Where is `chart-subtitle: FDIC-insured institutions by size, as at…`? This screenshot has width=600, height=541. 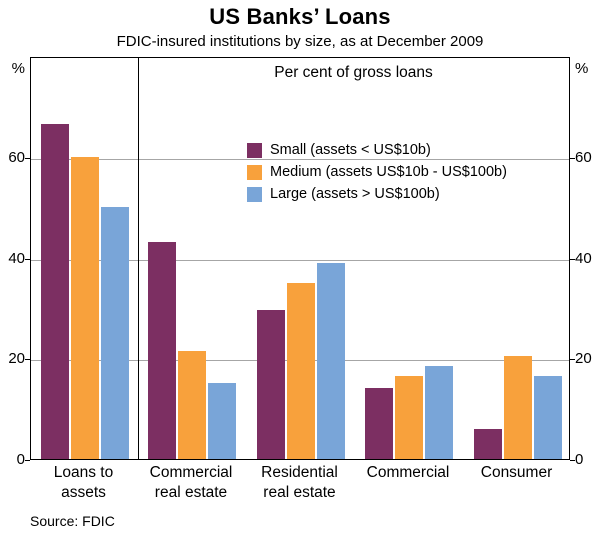 chart-subtitle: FDIC-insured institutions by size, as at… is located at coordinates (300, 41).